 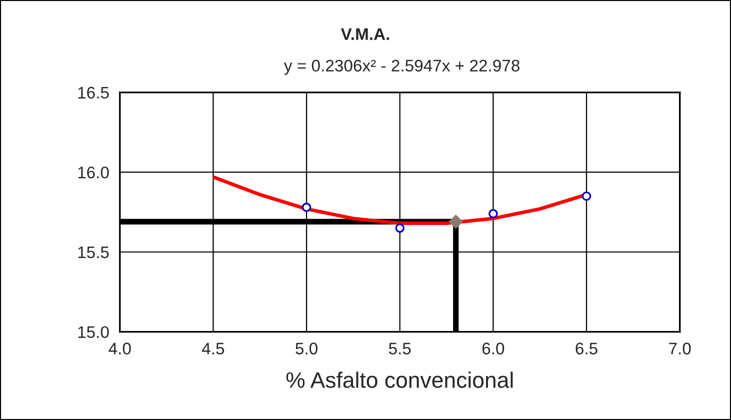 What do you see at coordinates (365, 34) in the screenshot?
I see `chart-title: V.M.A.` at bounding box center [365, 34].